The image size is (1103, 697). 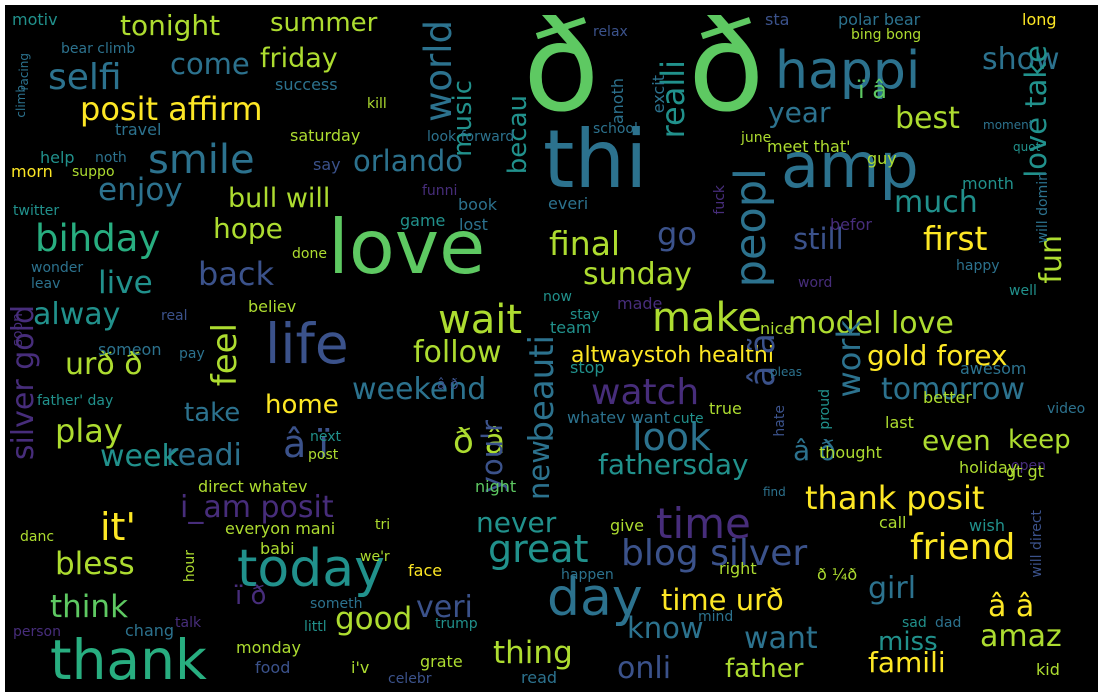 What do you see at coordinates (658, 94) in the screenshot?
I see `word: excit` at bounding box center [658, 94].